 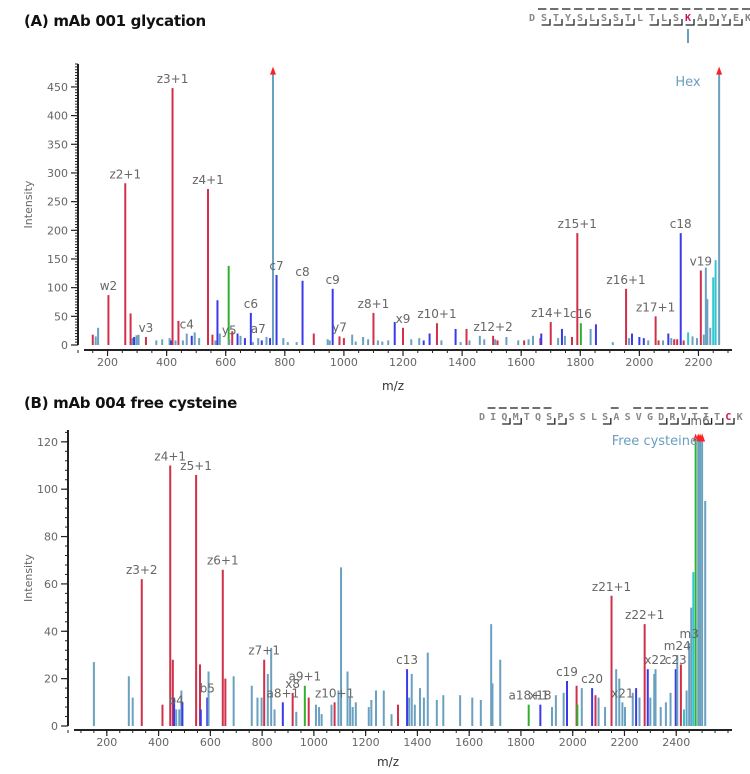 I want to click on sequence-residue: C, so click(x=728, y=417).